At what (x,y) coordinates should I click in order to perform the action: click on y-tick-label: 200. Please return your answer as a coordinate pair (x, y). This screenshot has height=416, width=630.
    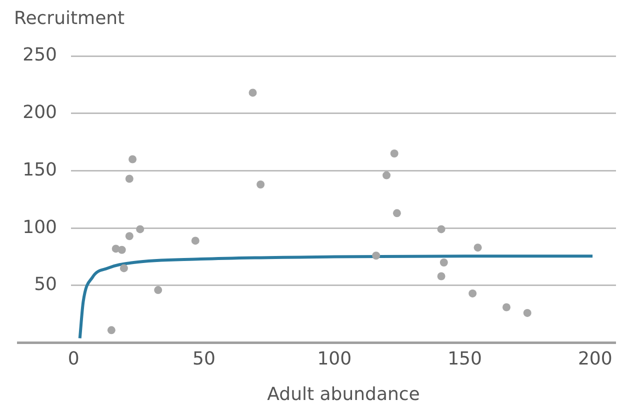
    Looking at the image, I should click on (39, 113).